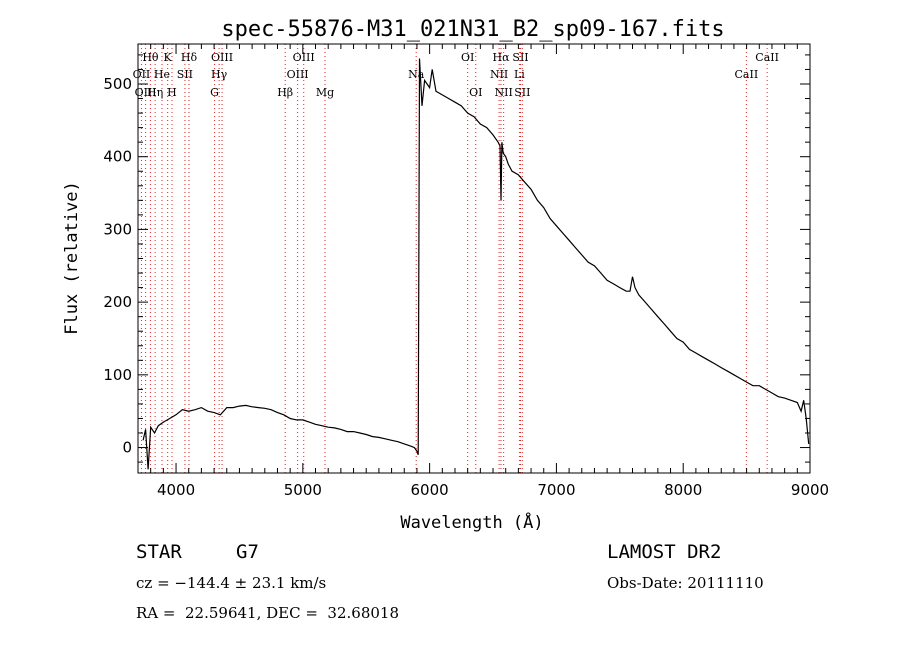 This screenshot has width=900, height=650. Describe the element at coordinates (683, 490) in the screenshot. I see `x-tick-label: 8000` at that location.